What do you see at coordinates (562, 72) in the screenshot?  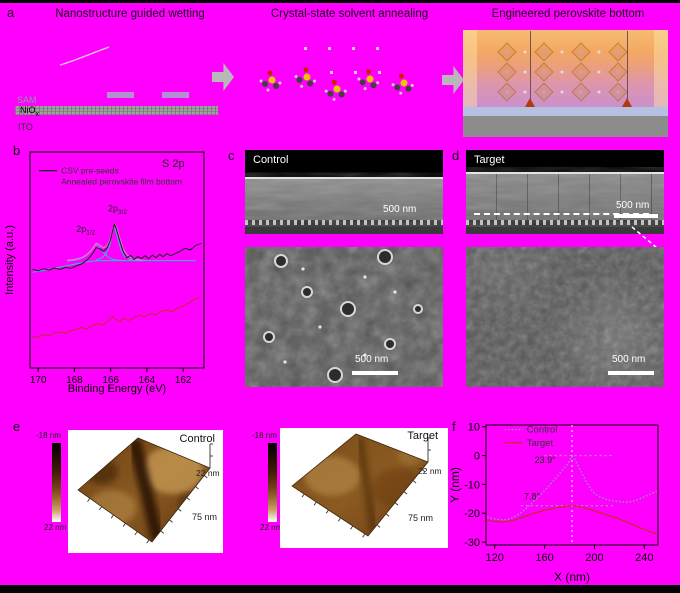 I see `perovskite-crystal-lattice-icon` at bounding box center [562, 72].